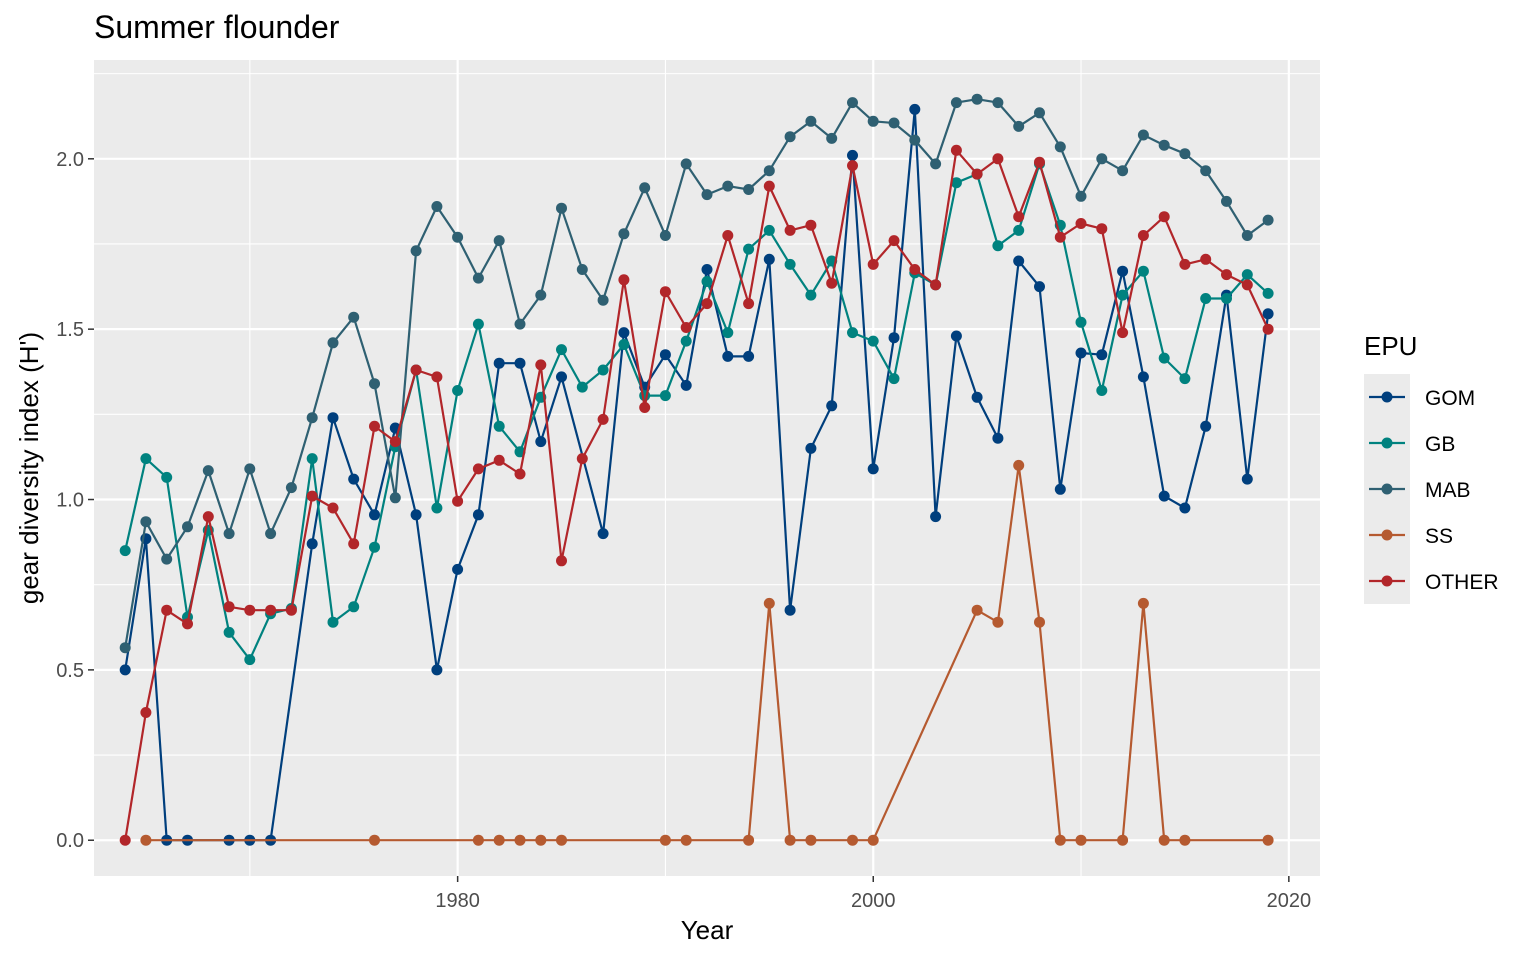 The image size is (1536, 960). What do you see at coordinates (1411, 536) in the screenshot?
I see `legend-key-ss: SS` at bounding box center [1411, 536].